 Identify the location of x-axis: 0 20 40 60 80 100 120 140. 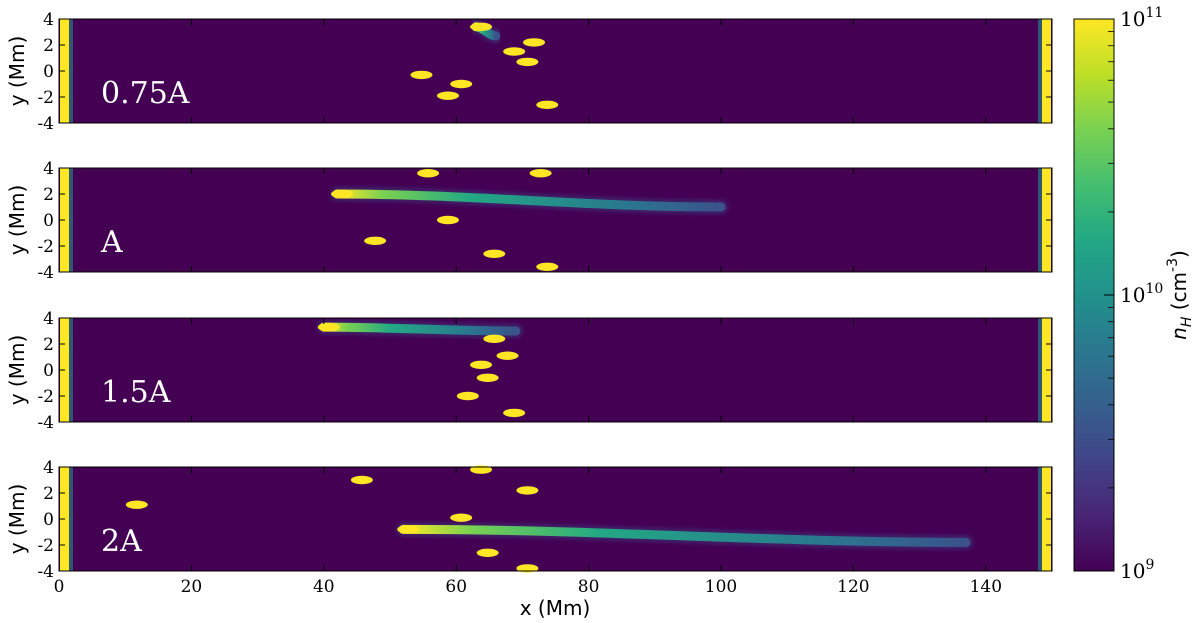
(528, 587).